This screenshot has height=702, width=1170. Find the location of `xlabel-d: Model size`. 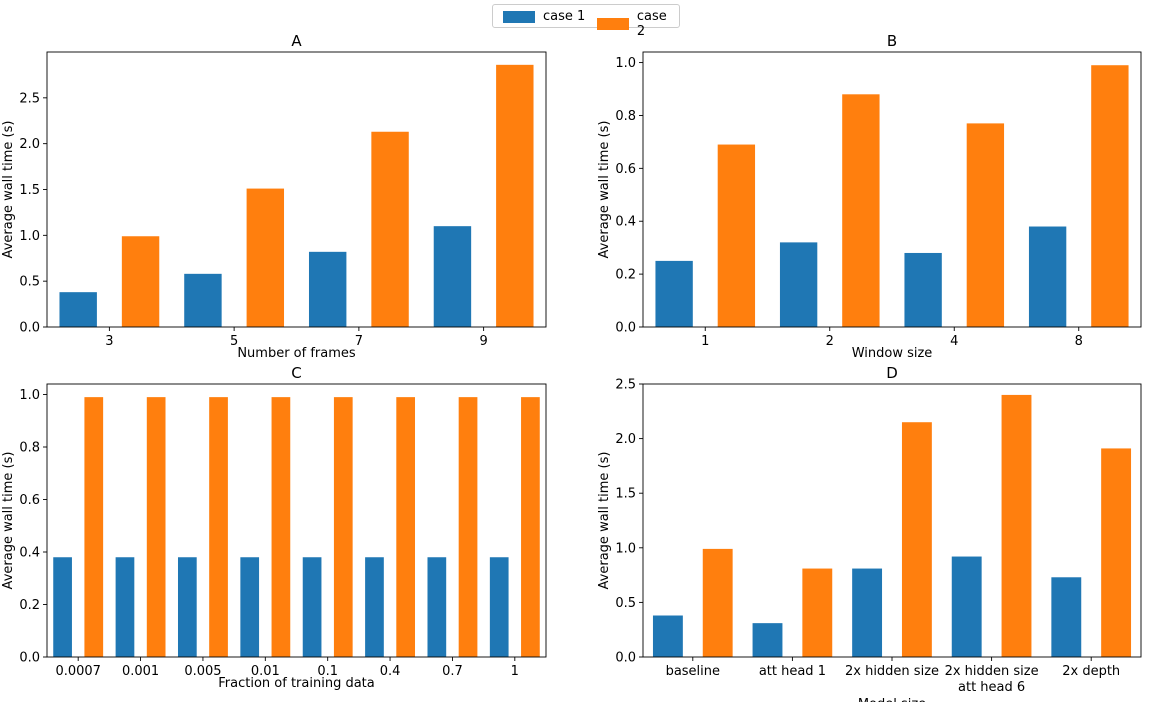

xlabel-d: Model size is located at coordinates (892, 699).